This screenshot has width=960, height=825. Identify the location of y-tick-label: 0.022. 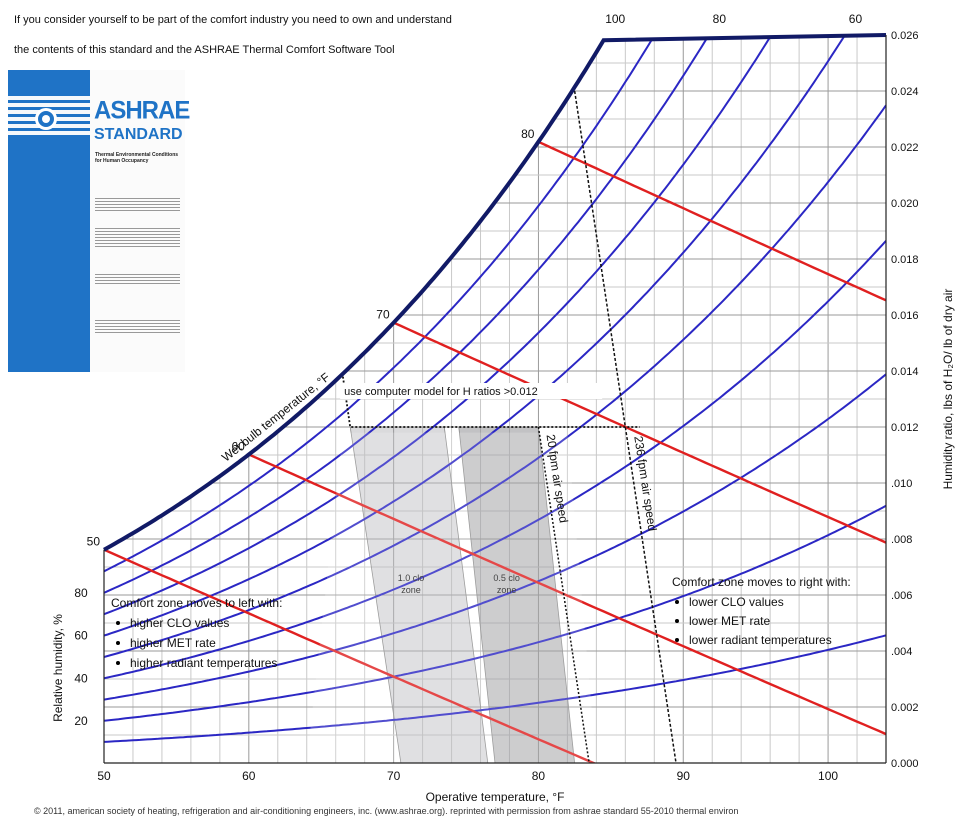
(905, 148).